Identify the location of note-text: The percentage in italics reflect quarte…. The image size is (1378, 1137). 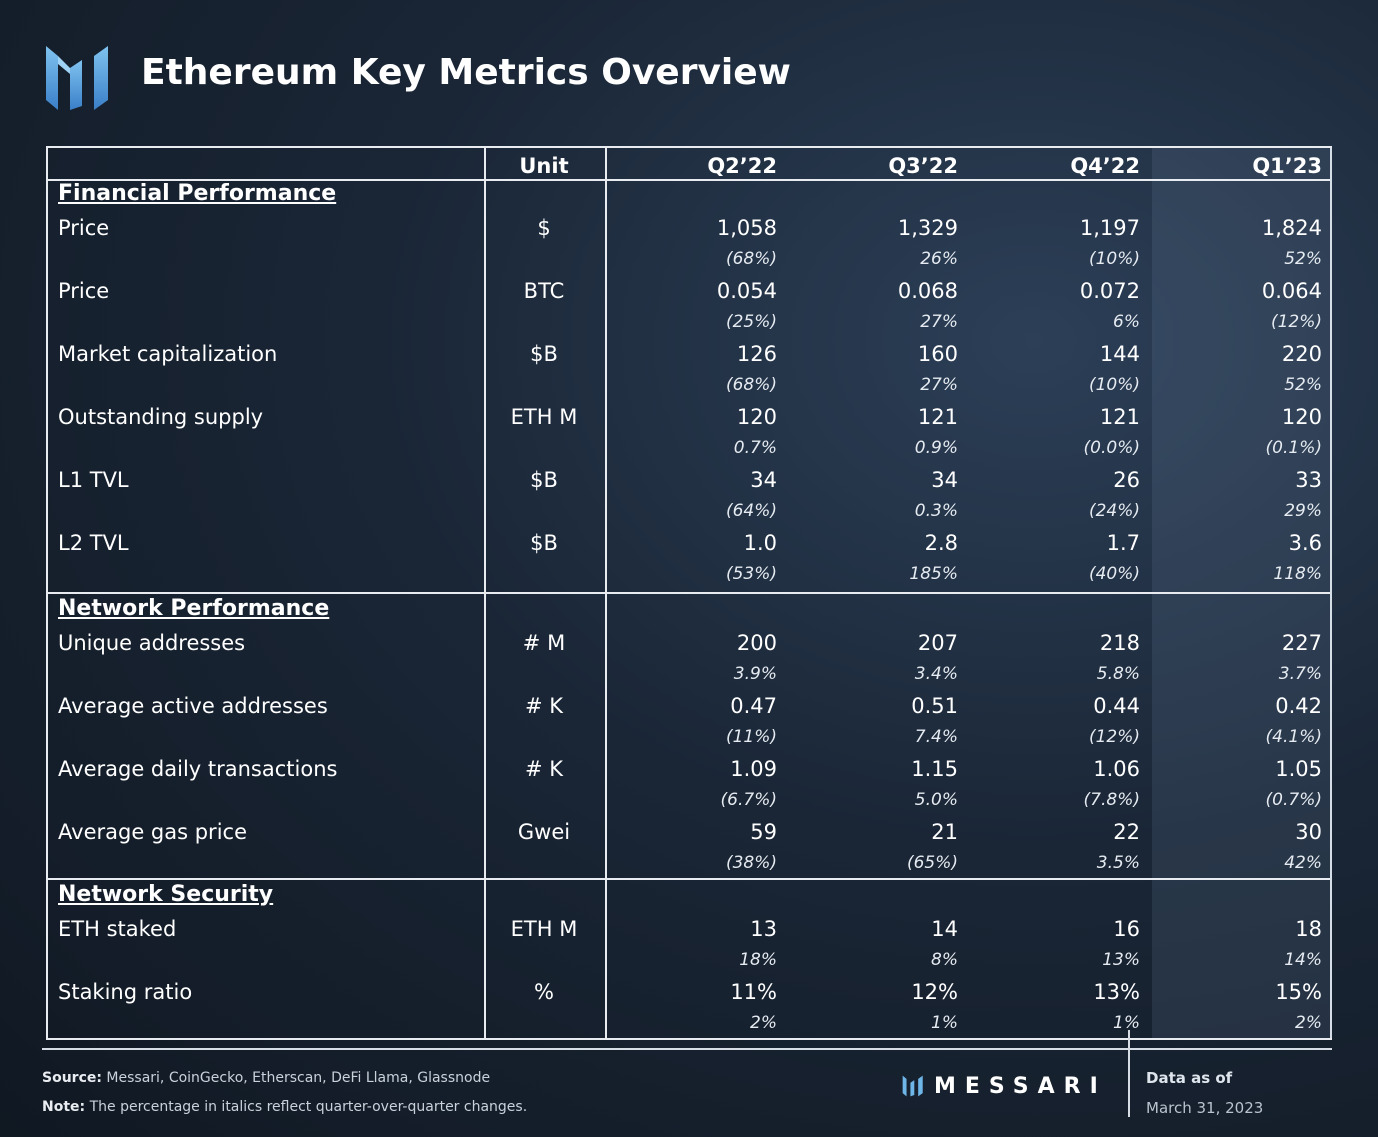
(308, 1107).